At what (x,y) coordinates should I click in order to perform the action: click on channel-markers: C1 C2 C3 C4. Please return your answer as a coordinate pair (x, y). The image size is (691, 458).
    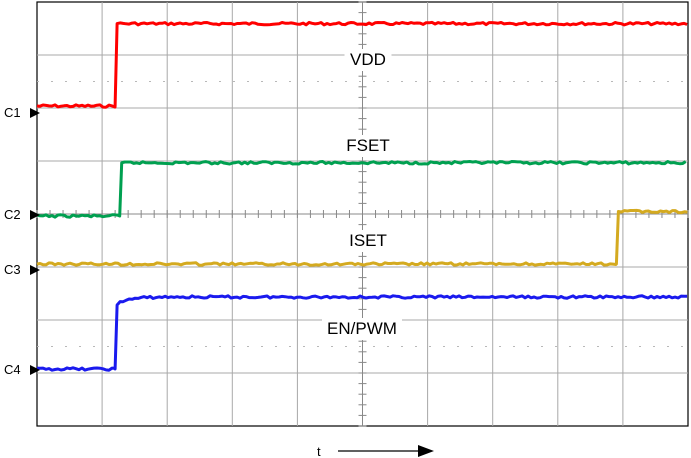
    Looking at the image, I should click on (22, 241).